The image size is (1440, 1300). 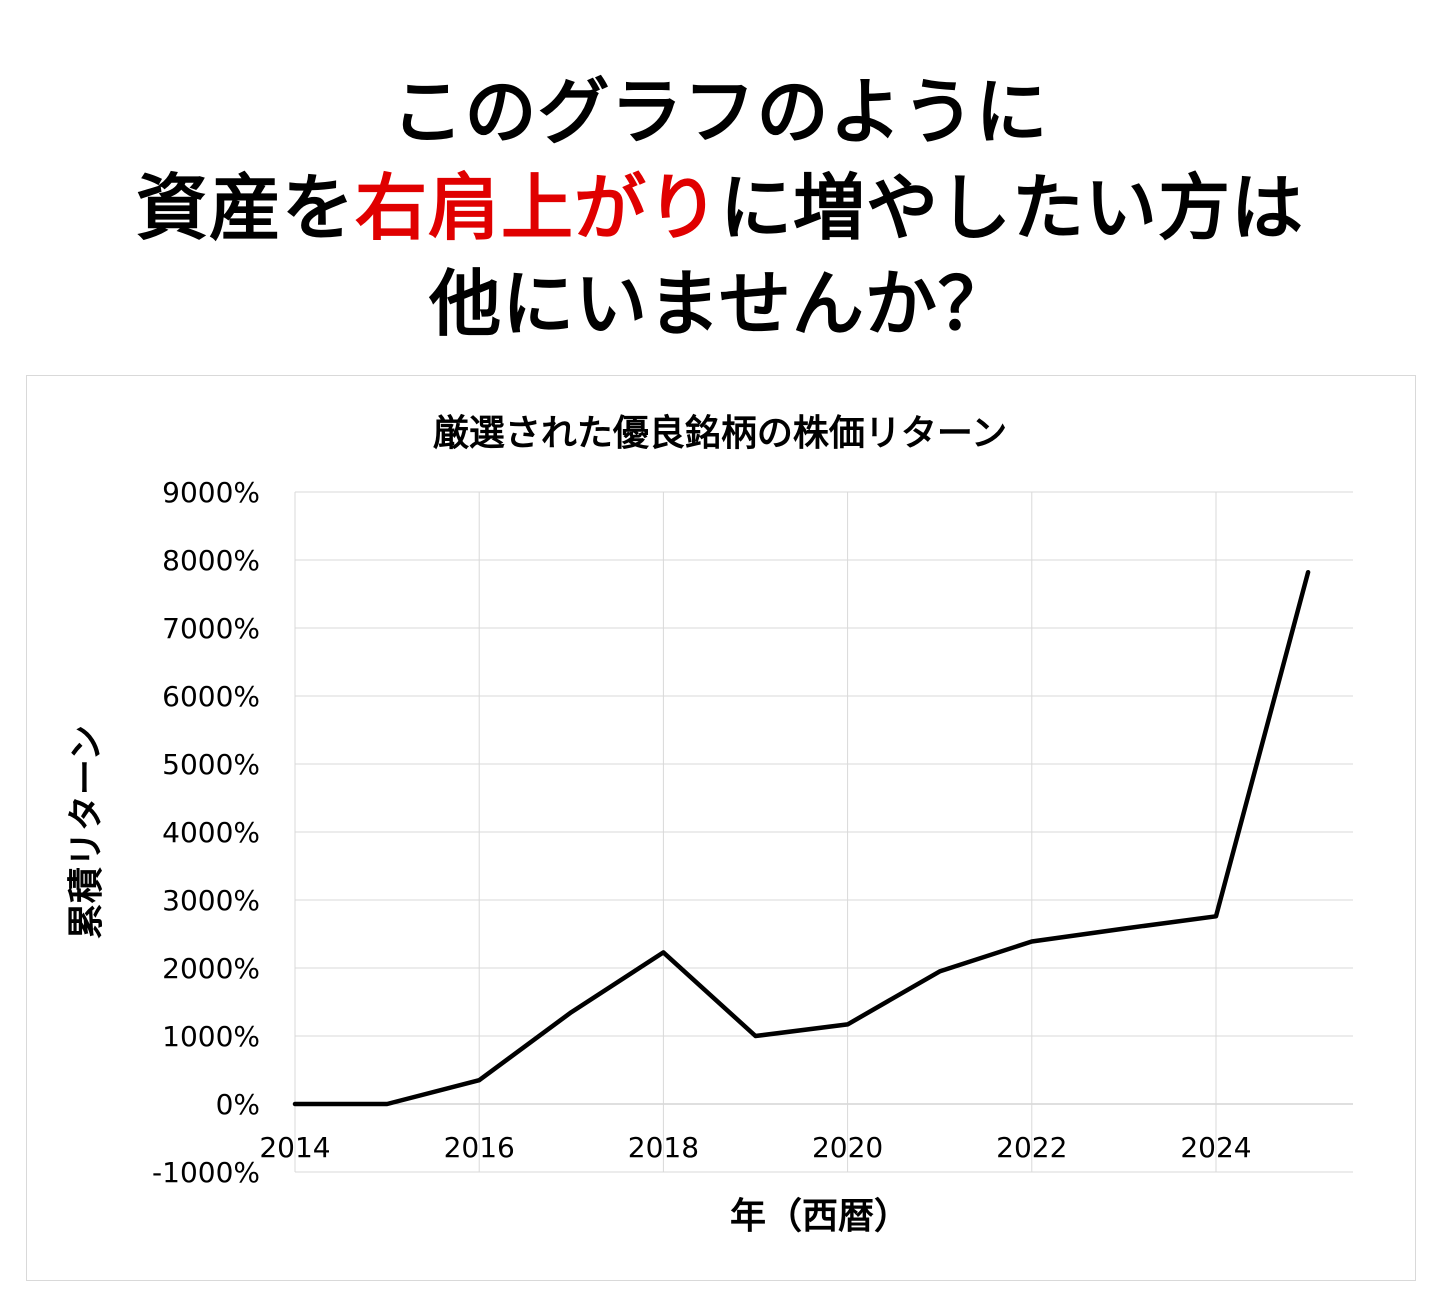 What do you see at coordinates (479, 1147) in the screenshot?
I see `x-tick-label: 2016` at bounding box center [479, 1147].